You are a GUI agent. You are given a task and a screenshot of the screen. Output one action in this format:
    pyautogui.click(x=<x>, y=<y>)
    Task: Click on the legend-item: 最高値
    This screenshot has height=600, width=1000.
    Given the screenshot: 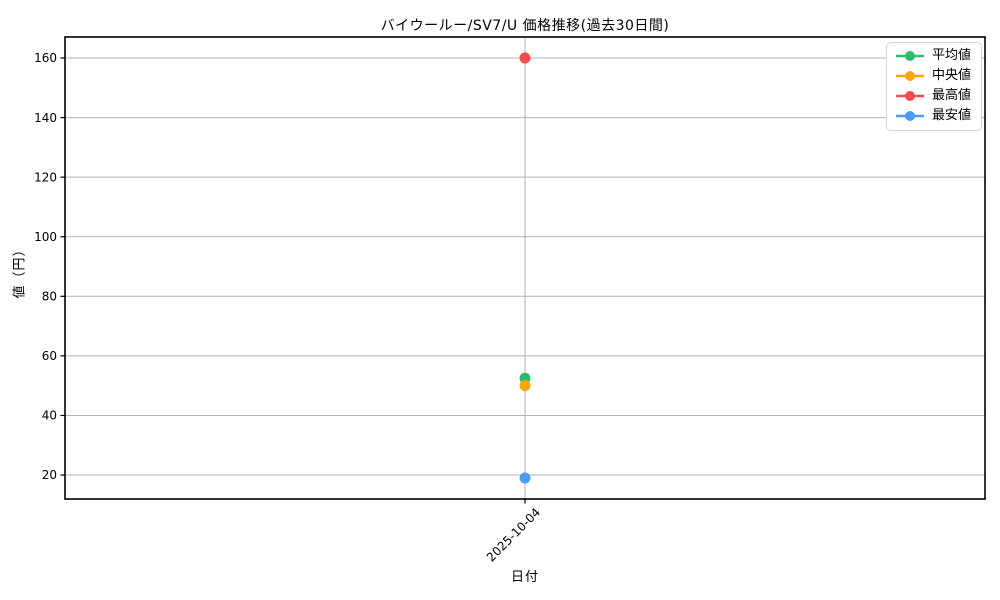 What is the action you would take?
    pyautogui.click(x=934, y=96)
    